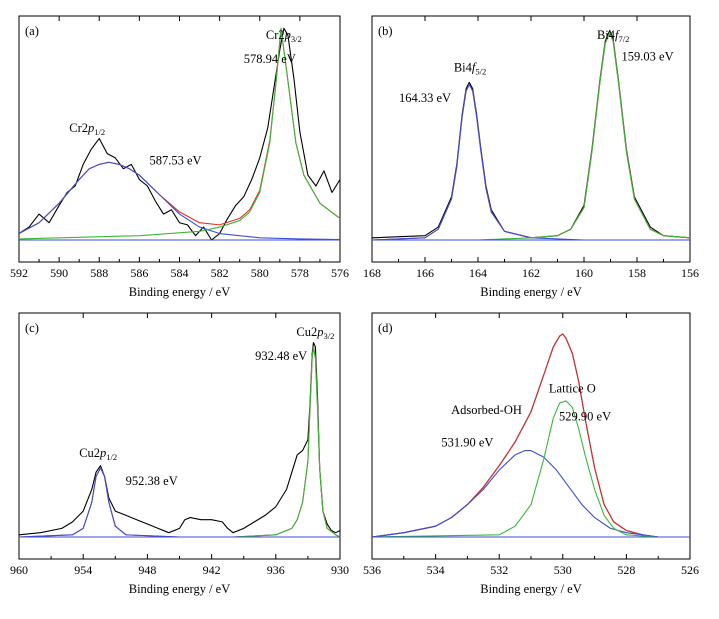  What do you see at coordinates (281, 356) in the screenshot?
I see `panel-c-annotation-cu2p32-energy: 932.48 eV` at bounding box center [281, 356].